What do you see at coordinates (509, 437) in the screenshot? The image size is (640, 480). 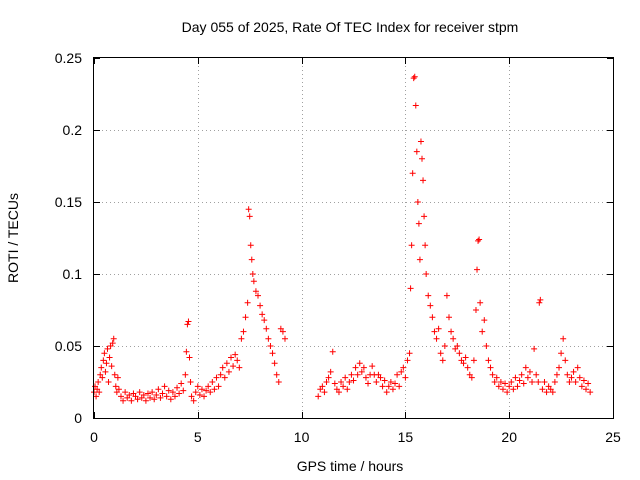 I see `x-tick-label: 20` at bounding box center [509, 437].